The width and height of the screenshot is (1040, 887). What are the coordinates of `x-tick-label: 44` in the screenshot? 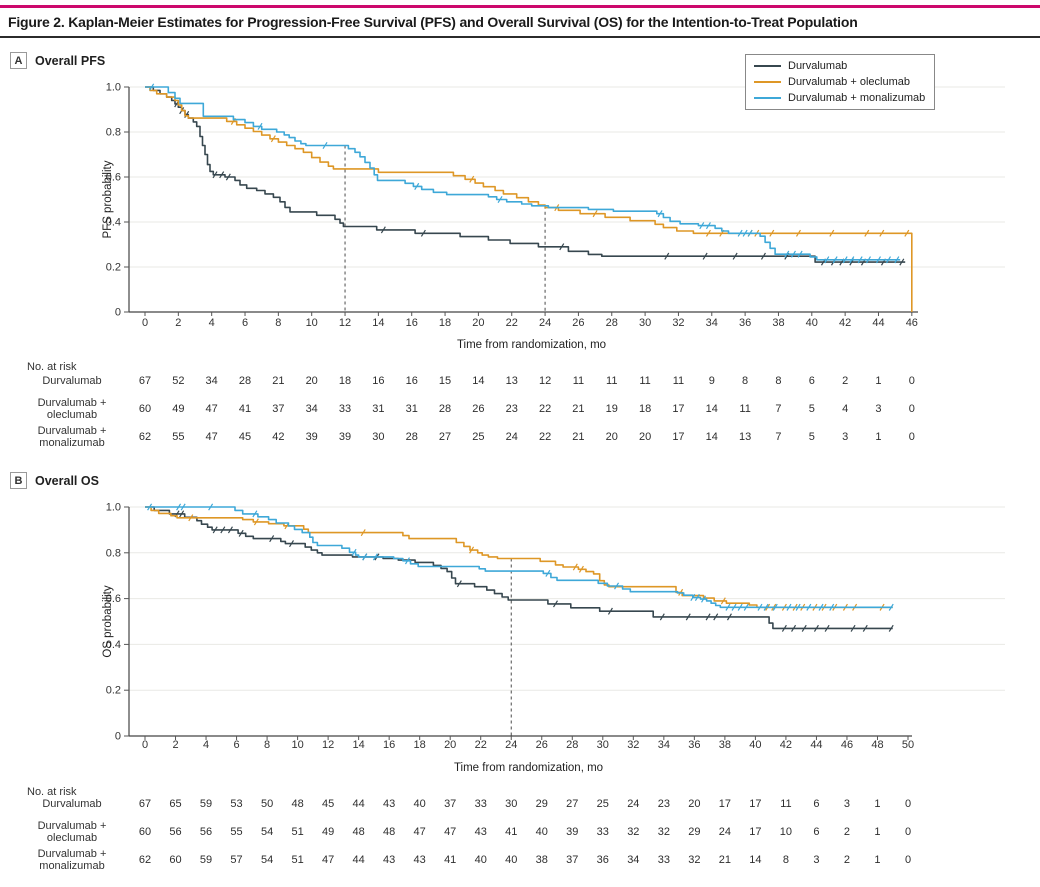 It's located at (878, 323).